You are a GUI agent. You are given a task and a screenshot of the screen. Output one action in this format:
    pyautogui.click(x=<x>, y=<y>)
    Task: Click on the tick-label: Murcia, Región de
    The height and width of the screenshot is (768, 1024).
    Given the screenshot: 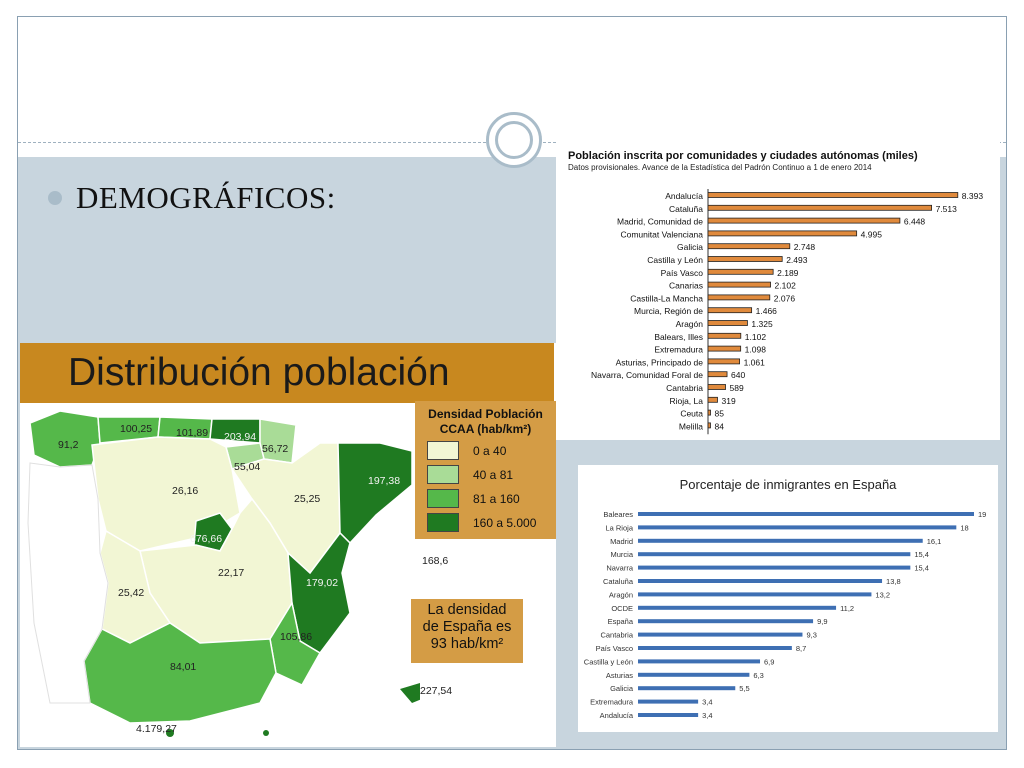 What is the action you would take?
    pyautogui.click(x=668, y=311)
    